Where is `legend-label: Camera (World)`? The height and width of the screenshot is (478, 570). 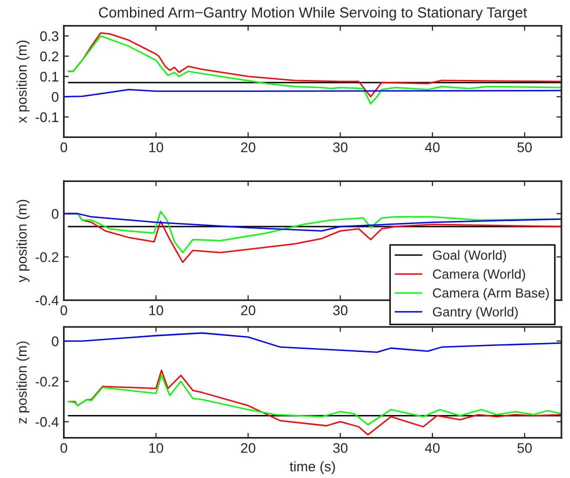 legend-label: Camera (World) is located at coordinates (479, 275).